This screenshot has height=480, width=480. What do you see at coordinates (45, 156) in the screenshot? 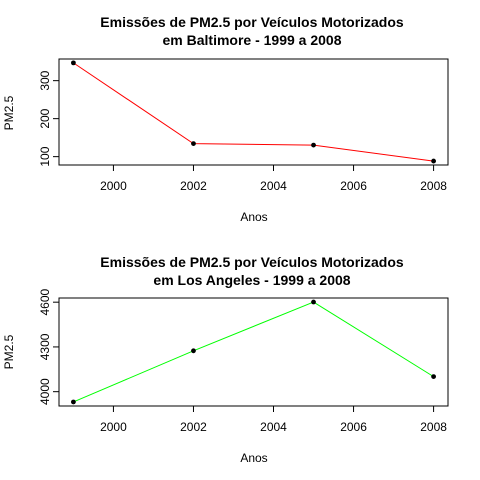
I see `y-tick-label: 100` at bounding box center [45, 156].